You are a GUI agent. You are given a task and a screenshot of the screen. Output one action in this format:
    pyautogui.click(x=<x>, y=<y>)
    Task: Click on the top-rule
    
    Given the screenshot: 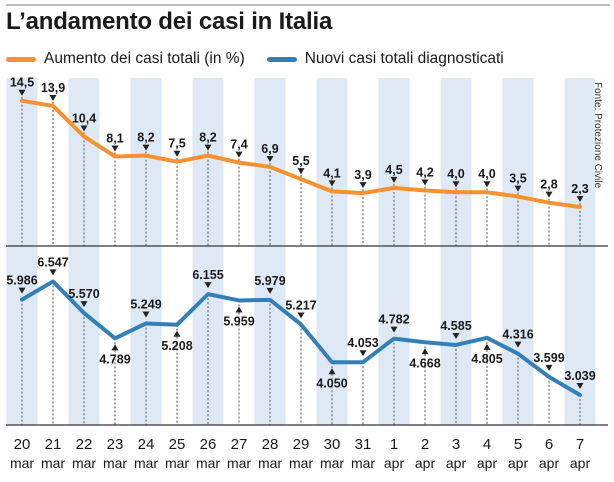 What is the action you would take?
    pyautogui.click(x=308, y=5)
    